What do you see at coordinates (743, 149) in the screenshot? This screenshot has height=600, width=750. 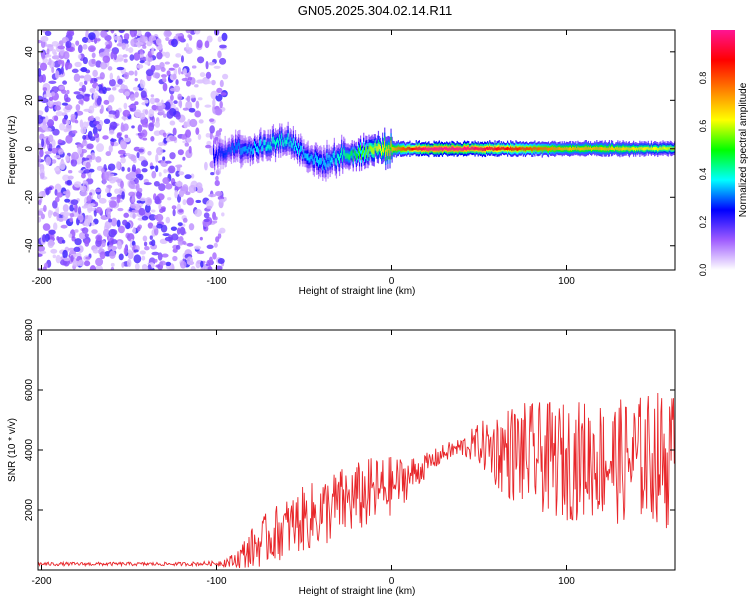 I see `colorbar-label: Normalized spectral amplitude` at bounding box center [743, 149].